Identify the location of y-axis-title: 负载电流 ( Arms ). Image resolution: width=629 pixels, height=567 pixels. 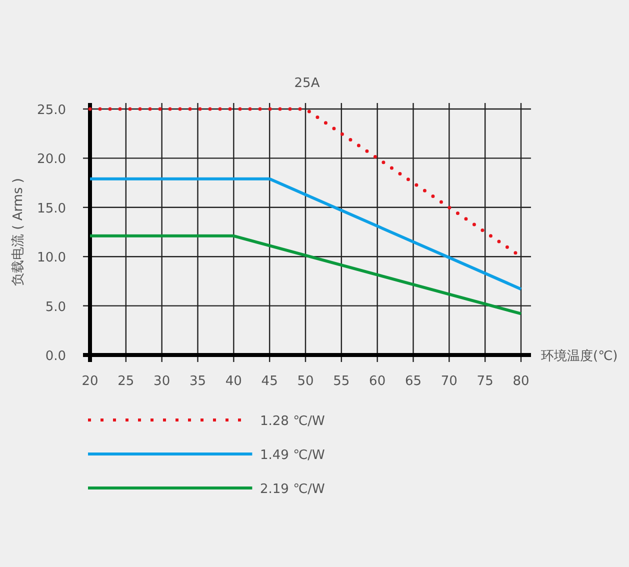
(18, 232).